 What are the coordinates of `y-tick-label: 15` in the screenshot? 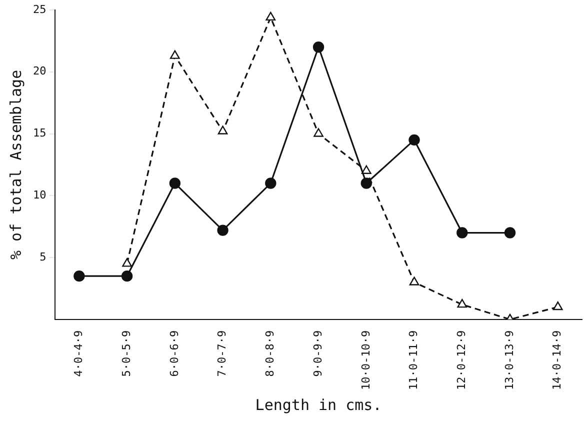 It's located at (39, 133).